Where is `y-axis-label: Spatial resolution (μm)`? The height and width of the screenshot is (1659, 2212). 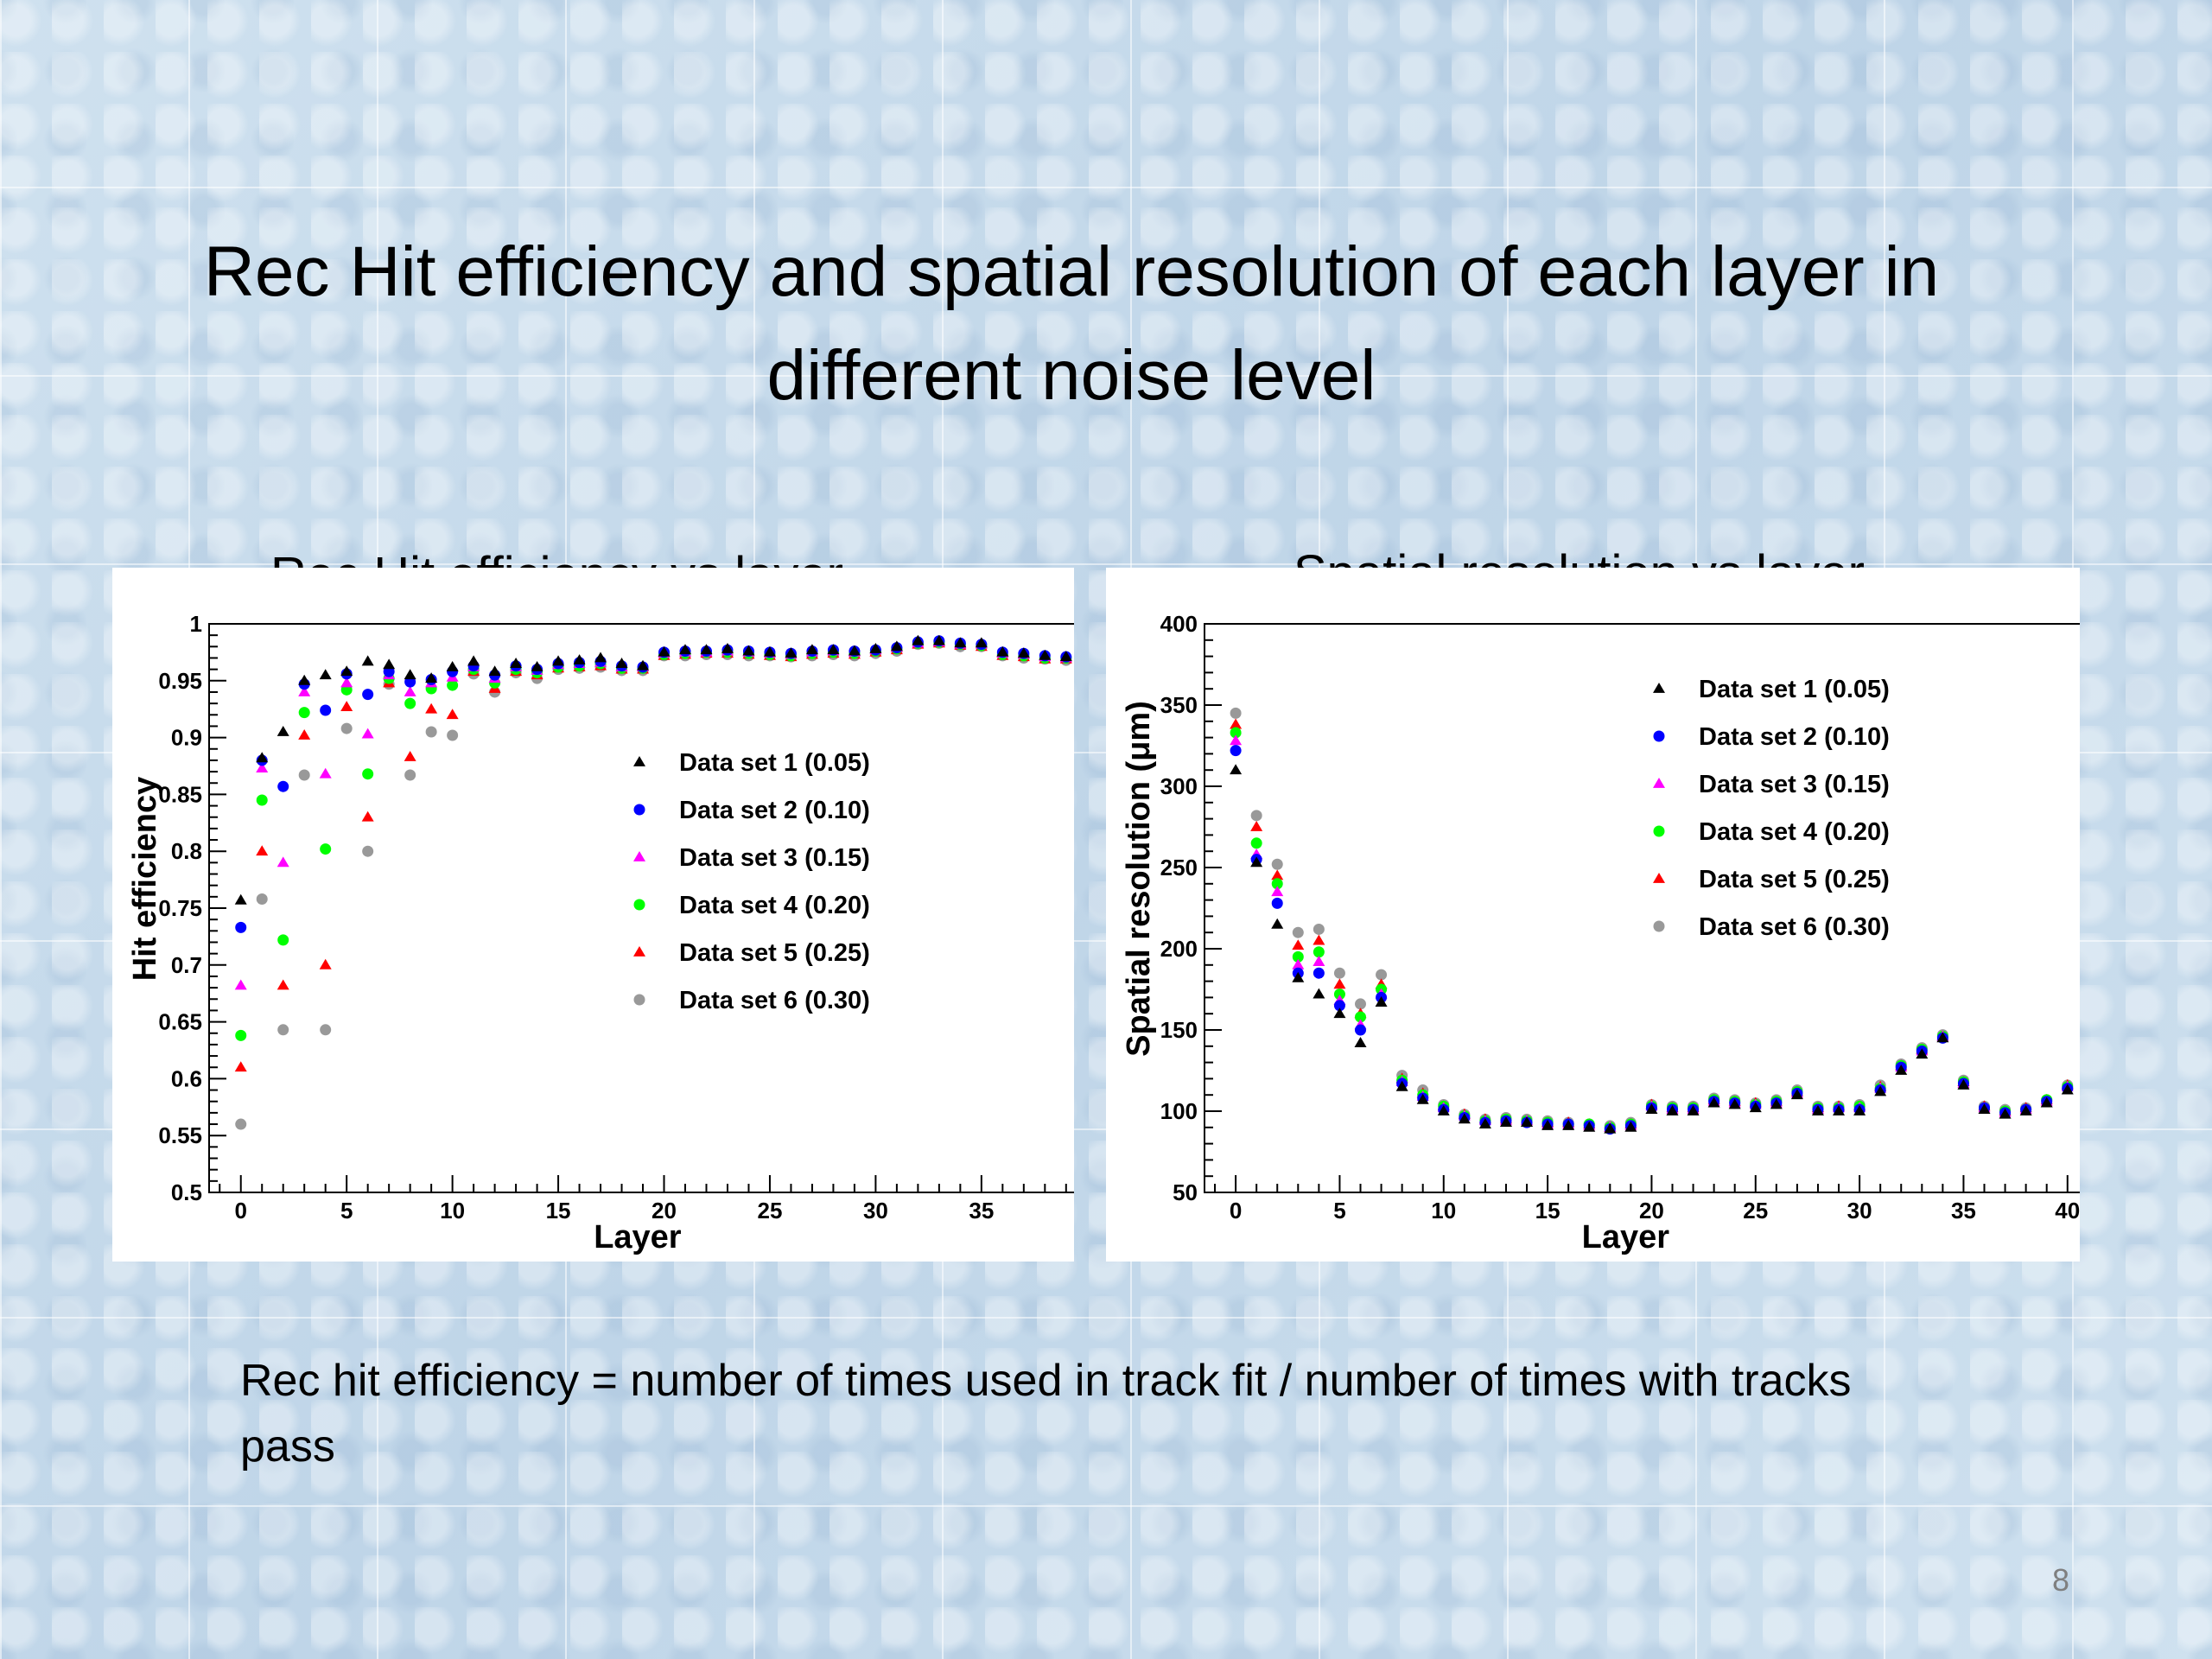 y-axis-label: Spatial resolution (μm) is located at coordinates (1139, 879).